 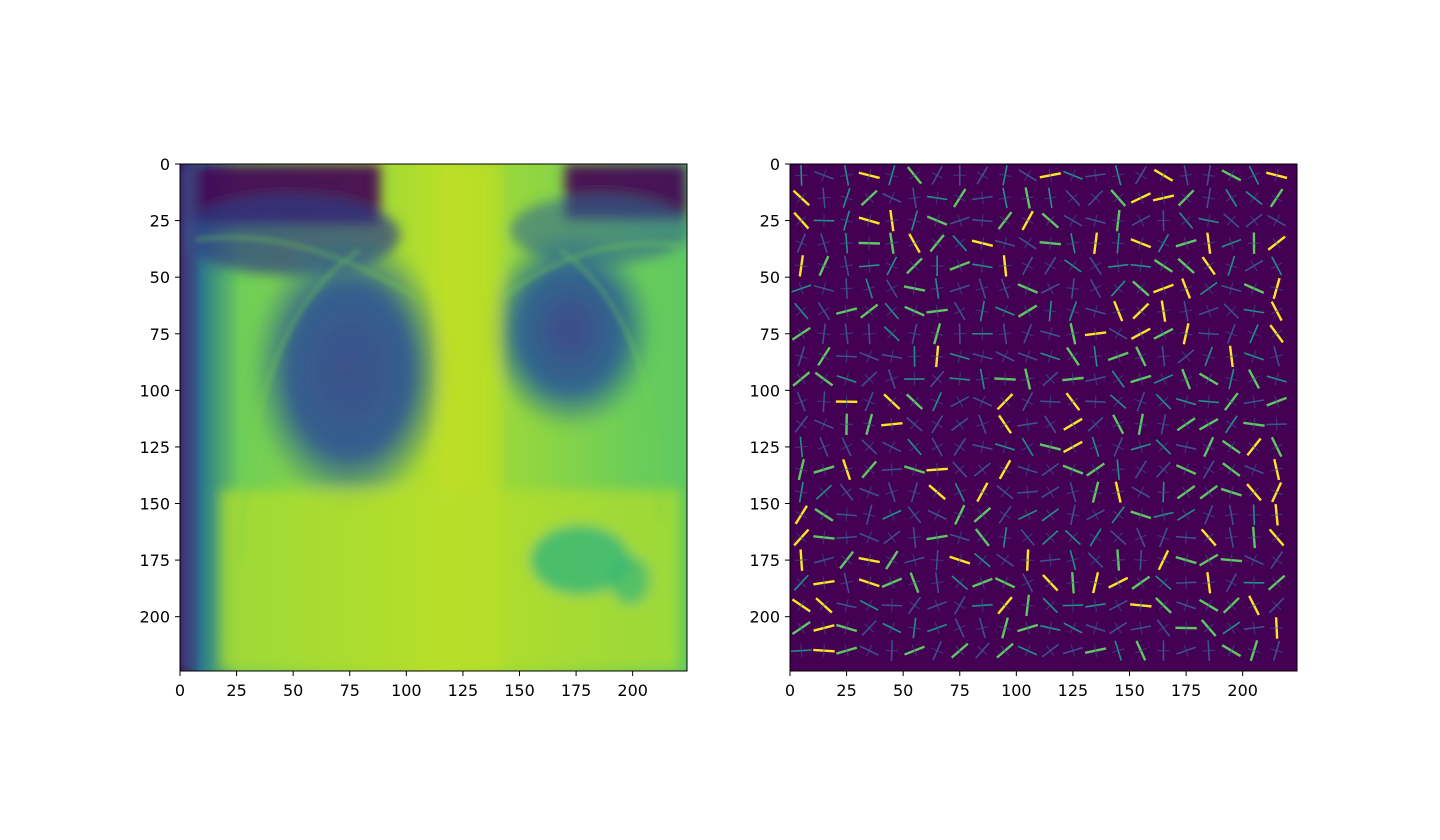 I want to click on hog-y-tick-label: 150, so click(x=764, y=504).